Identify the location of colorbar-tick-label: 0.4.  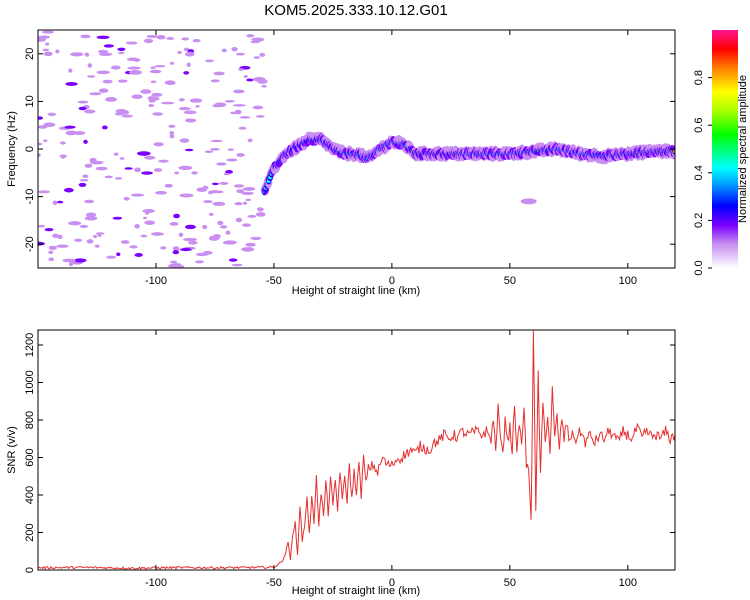
(699, 172).